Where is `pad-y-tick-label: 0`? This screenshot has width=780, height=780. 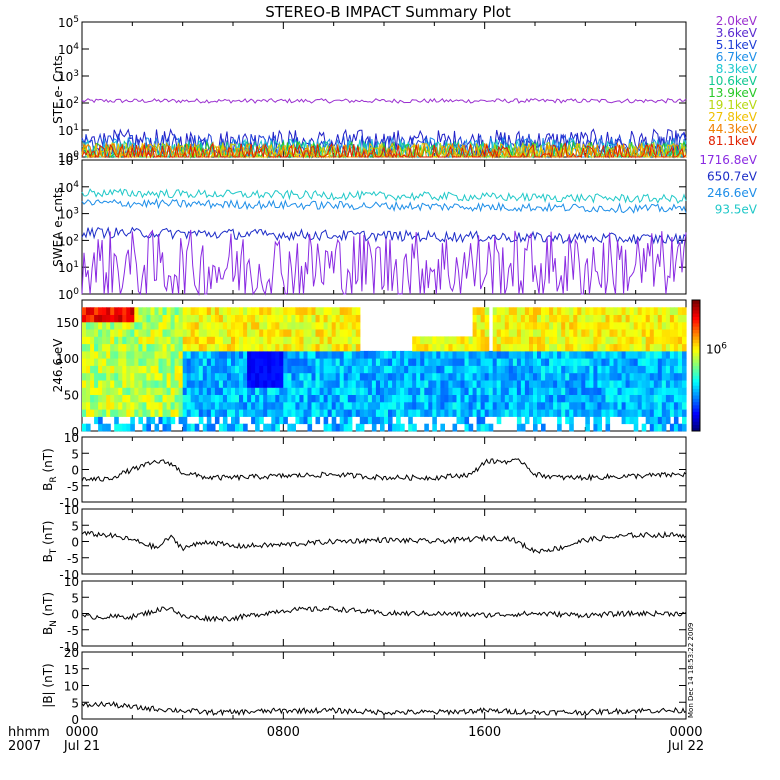
pad-y-tick-label: 0 is located at coordinates (75, 432).